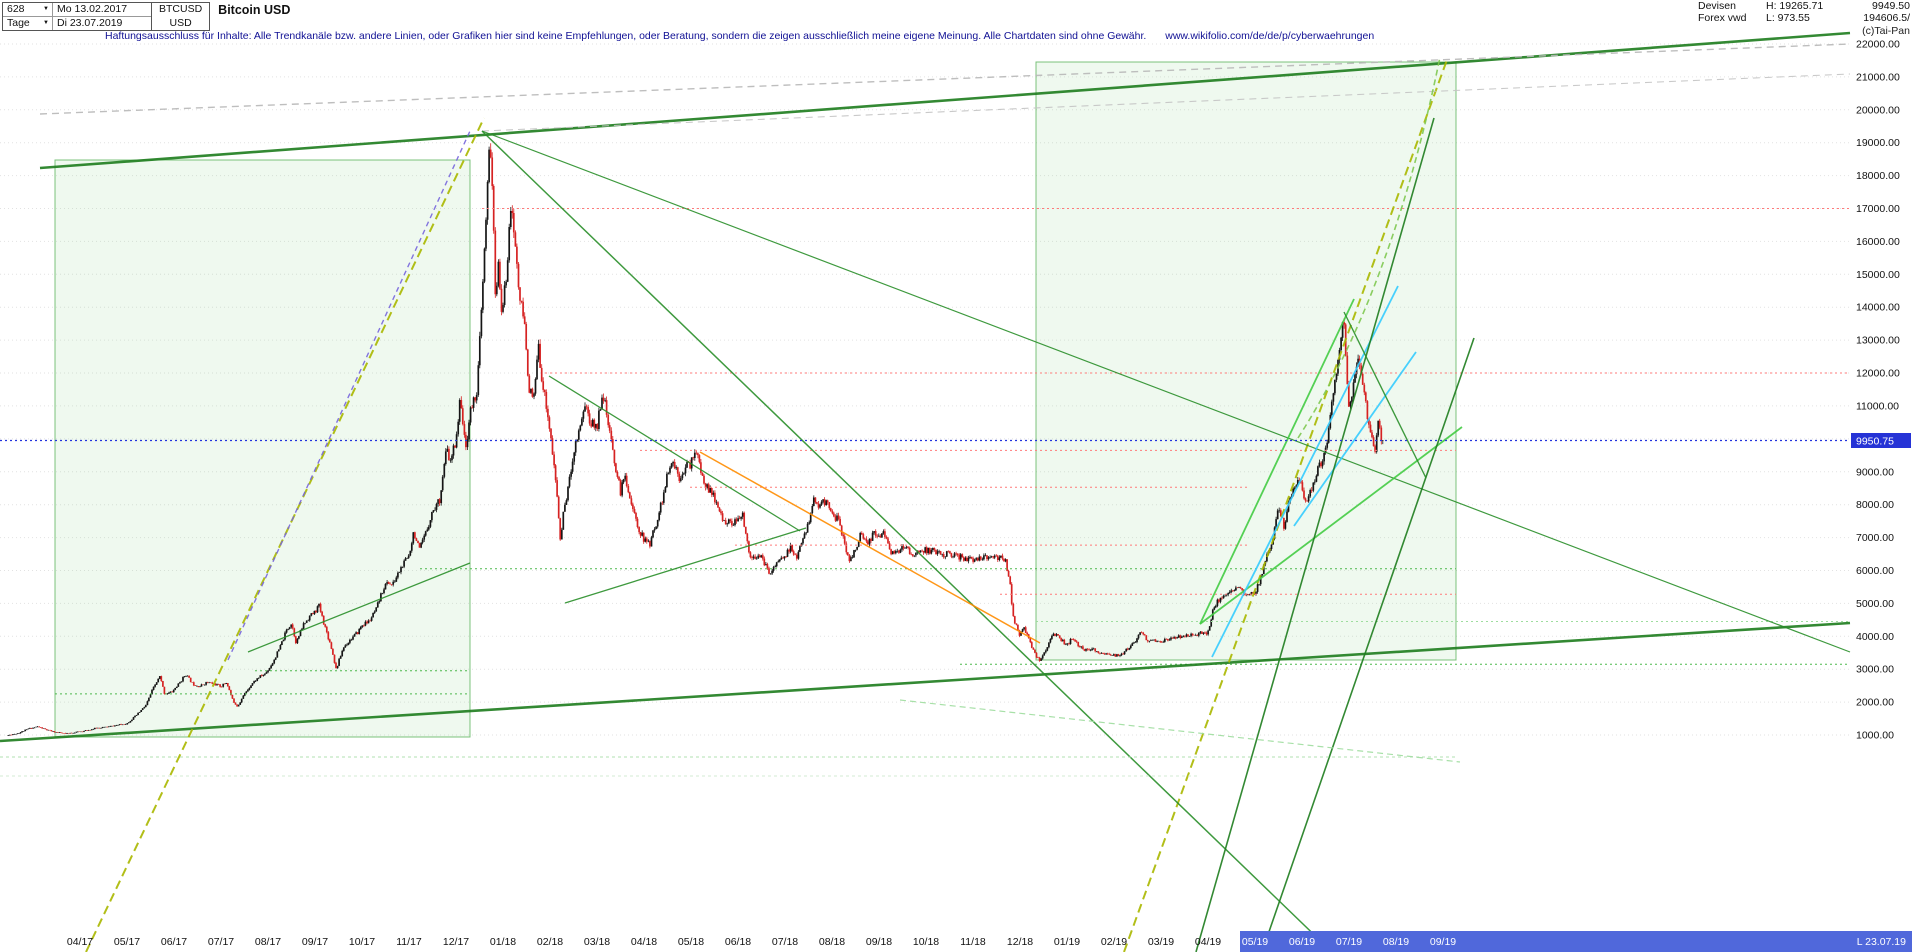 The image size is (1912, 952). I want to click on svg-text: 8000.00, so click(1875, 505).